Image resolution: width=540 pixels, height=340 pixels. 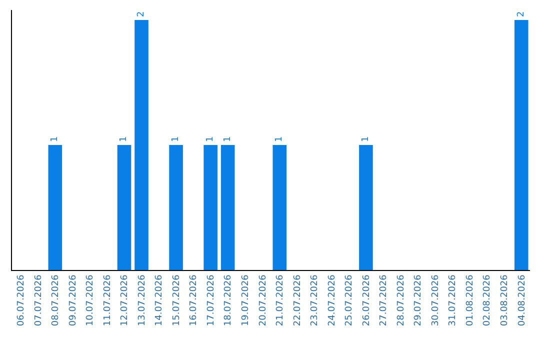 I want to click on x-tick-label: 27.07.2026, so click(x=384, y=300).